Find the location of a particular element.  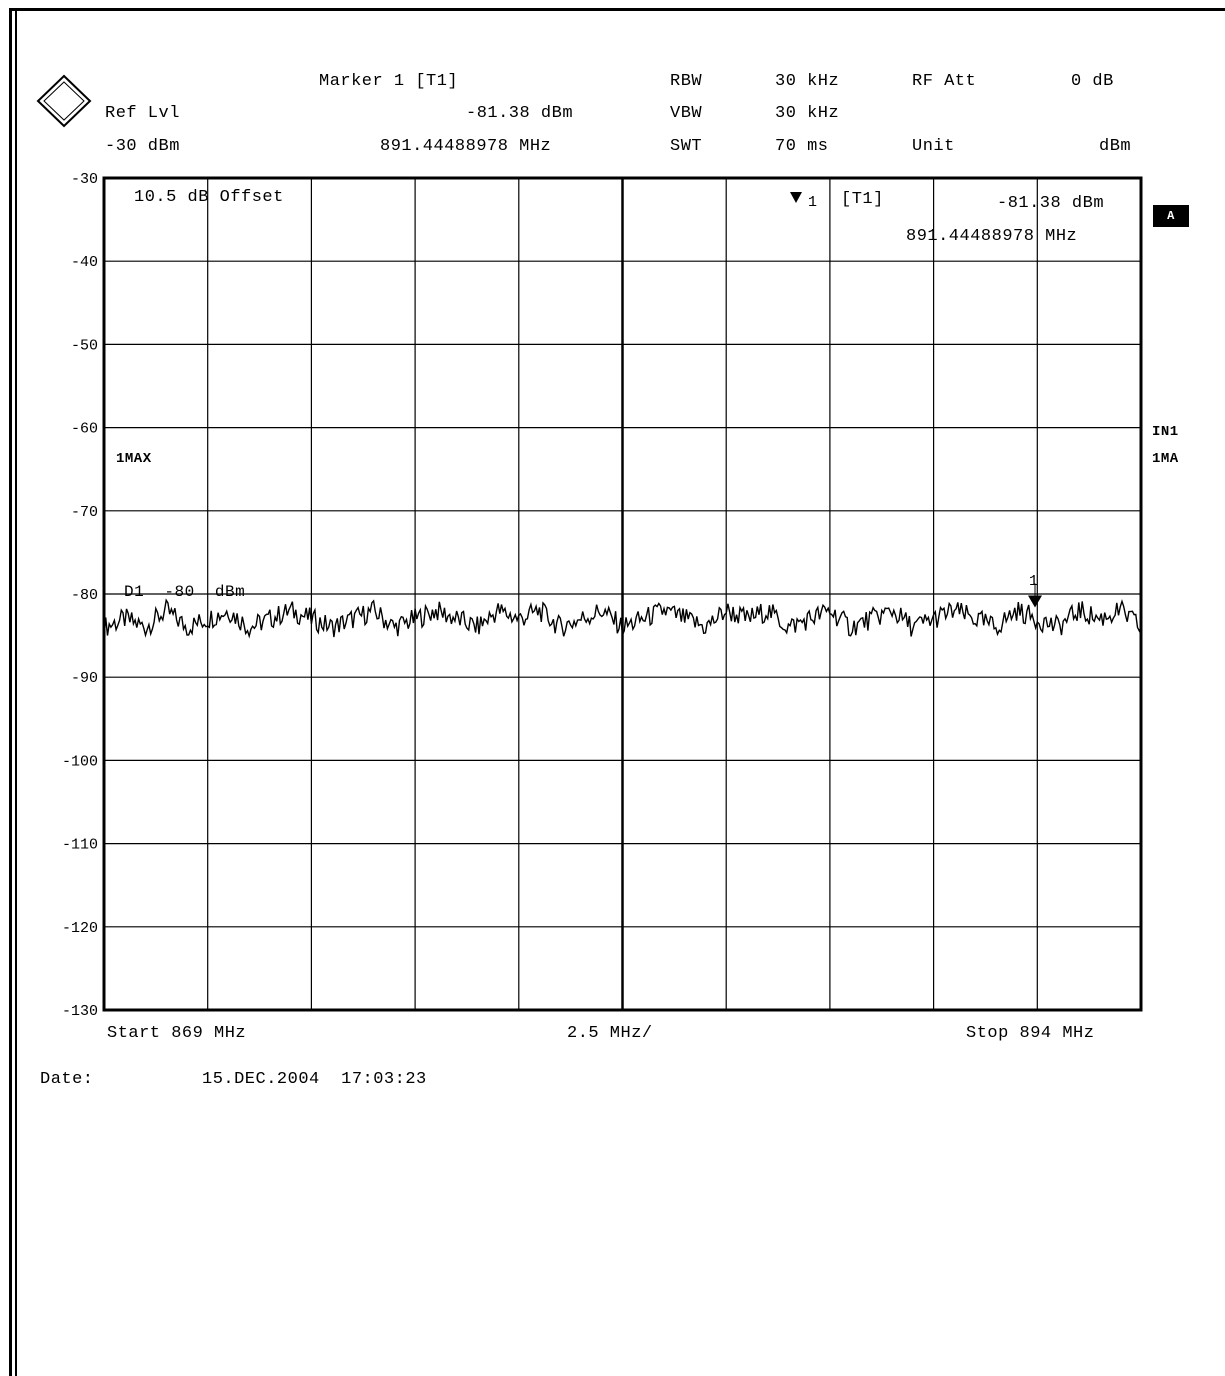

marker-box-triangle is located at coordinates (796, 197).